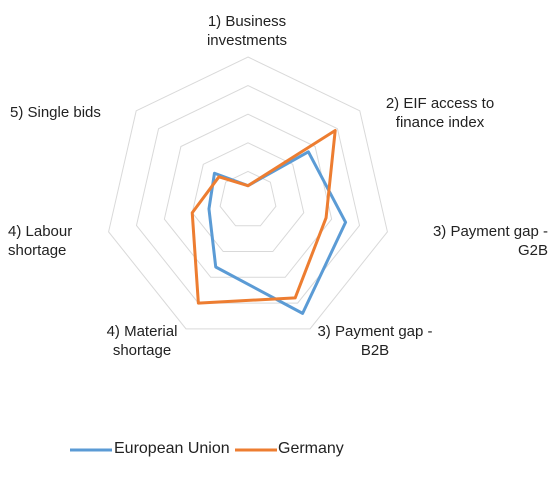 The image size is (555, 488). I want to click on legend-label: Germany, so click(311, 448).